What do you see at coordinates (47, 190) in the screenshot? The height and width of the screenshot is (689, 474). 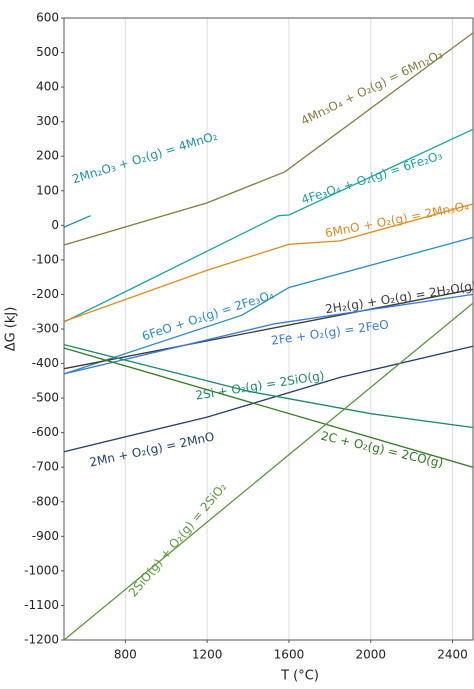 I see `y-tick-label: 100` at bounding box center [47, 190].